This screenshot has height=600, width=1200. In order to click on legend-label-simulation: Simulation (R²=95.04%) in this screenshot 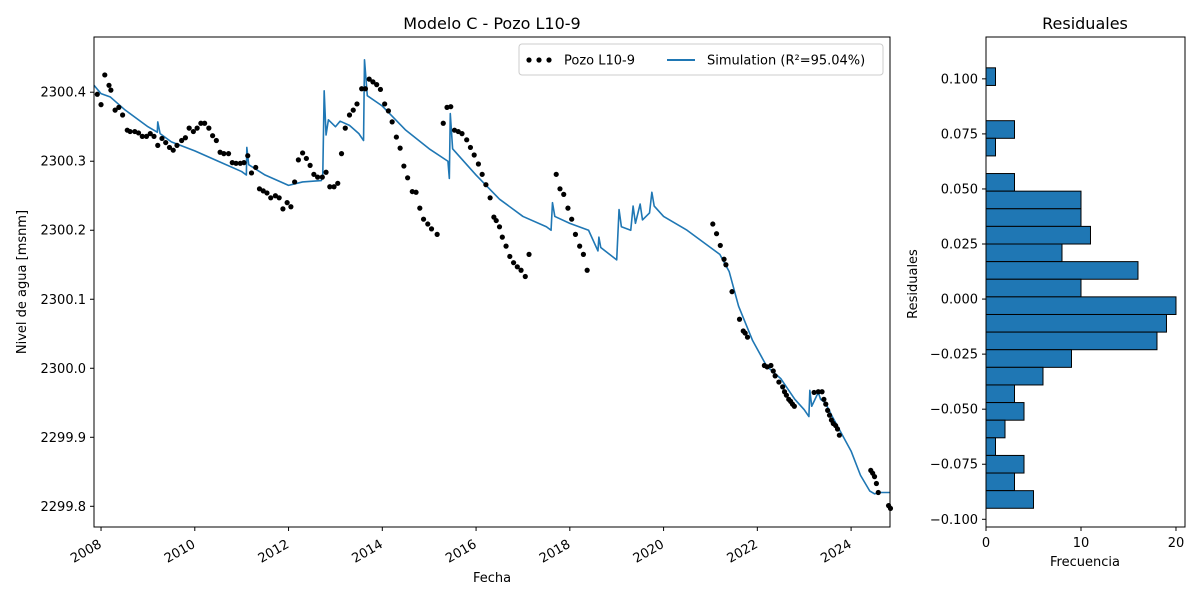, I will do `click(786, 61)`.